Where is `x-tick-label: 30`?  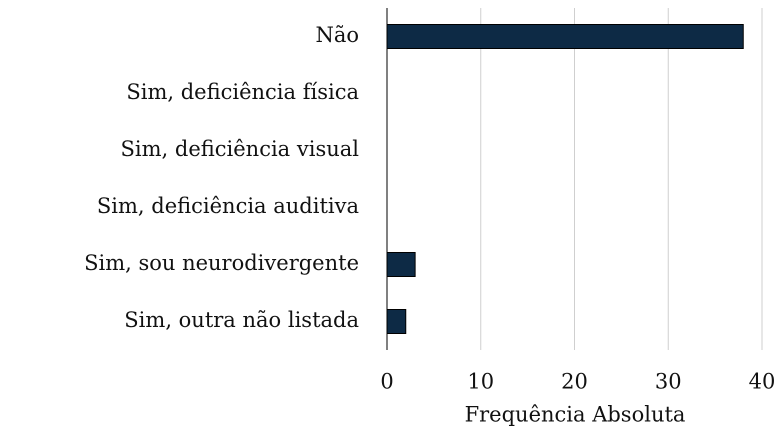
x-tick-label: 30 is located at coordinates (668, 382).